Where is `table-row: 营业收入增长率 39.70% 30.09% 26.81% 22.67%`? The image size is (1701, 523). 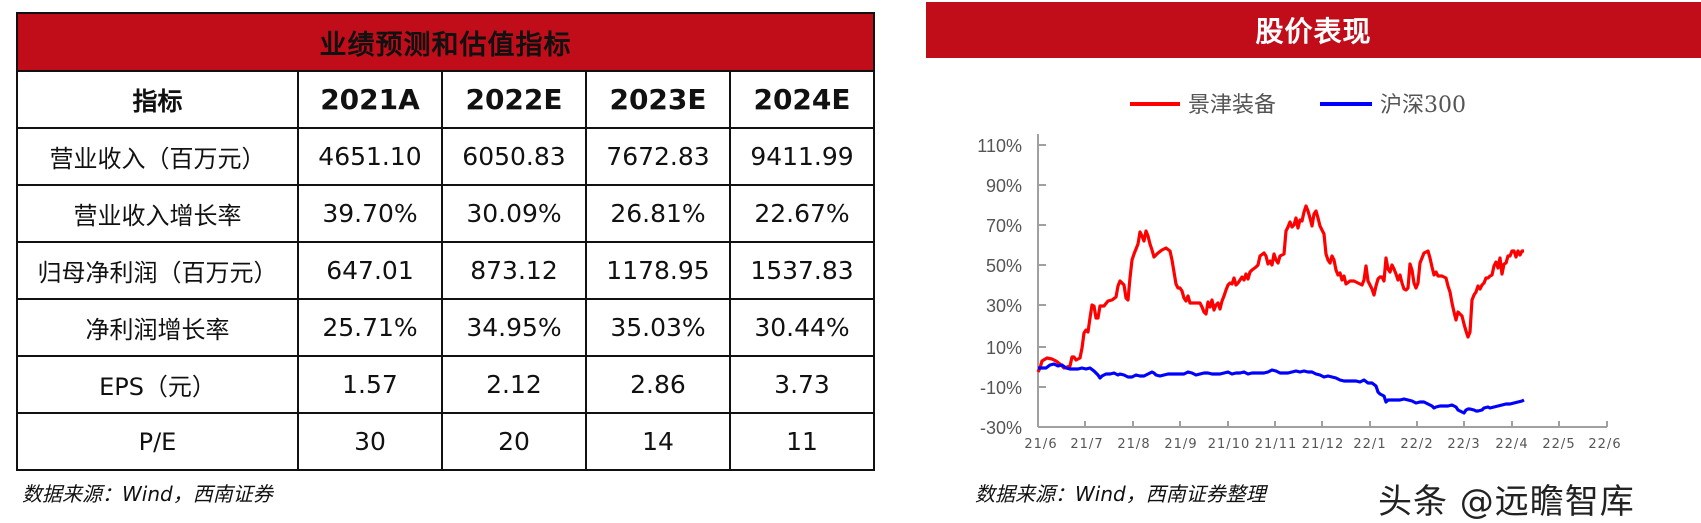 table-row: 营业收入增长率 39.70% 30.09% 26.81% 22.67% is located at coordinates (446, 213).